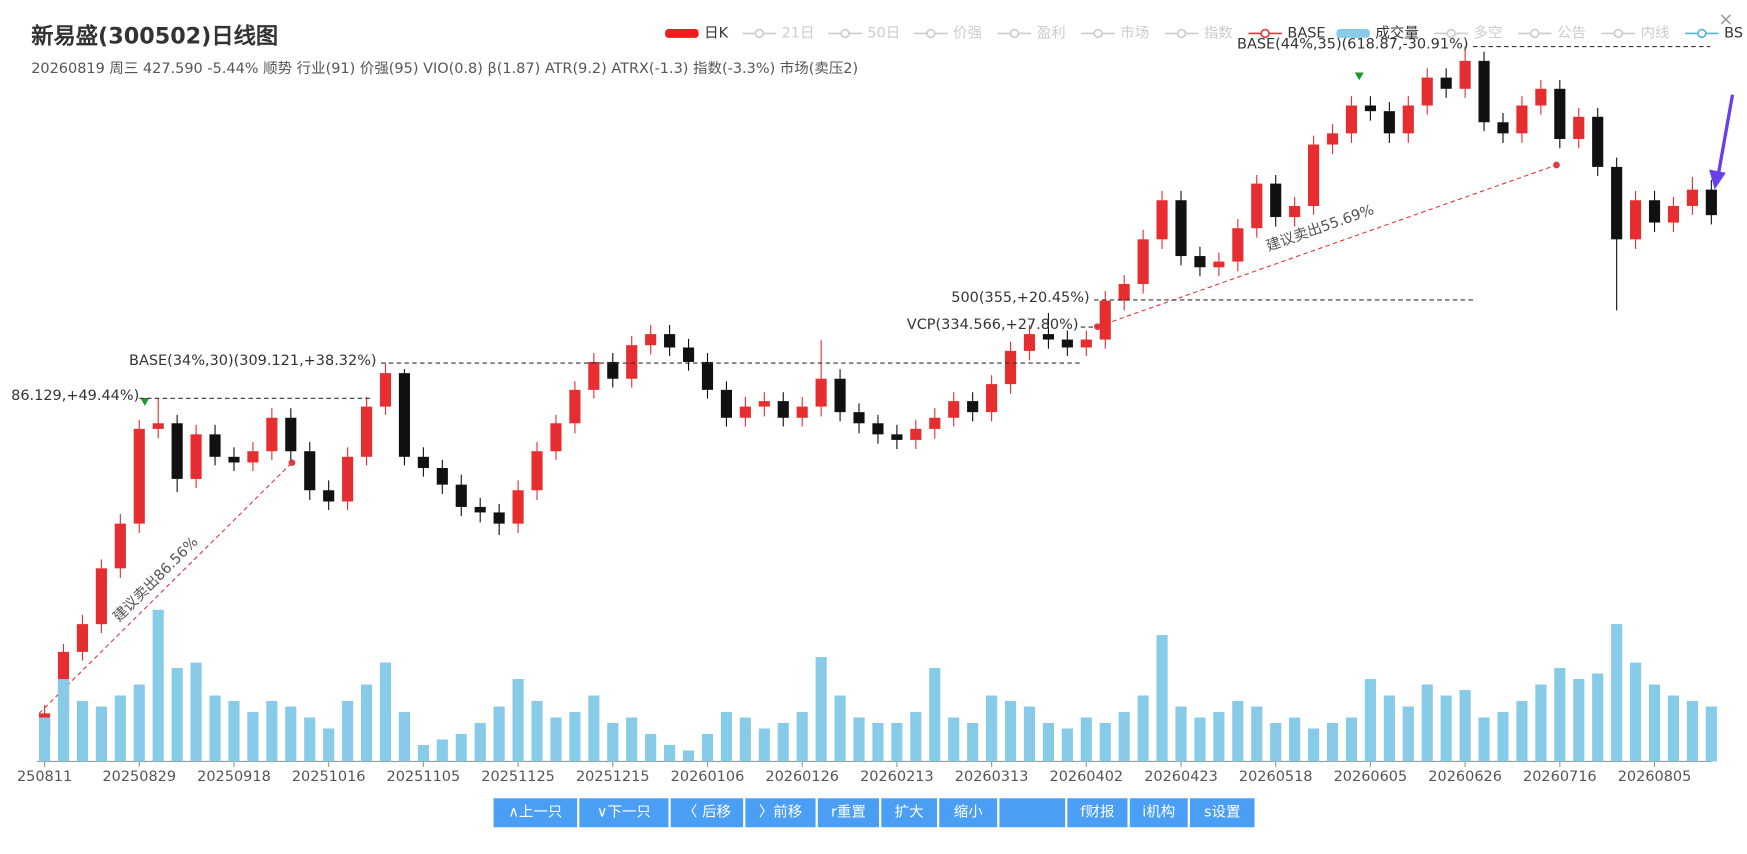 The width and height of the screenshot is (1747, 854). I want to click on legend-label: 内线, so click(1655, 32).